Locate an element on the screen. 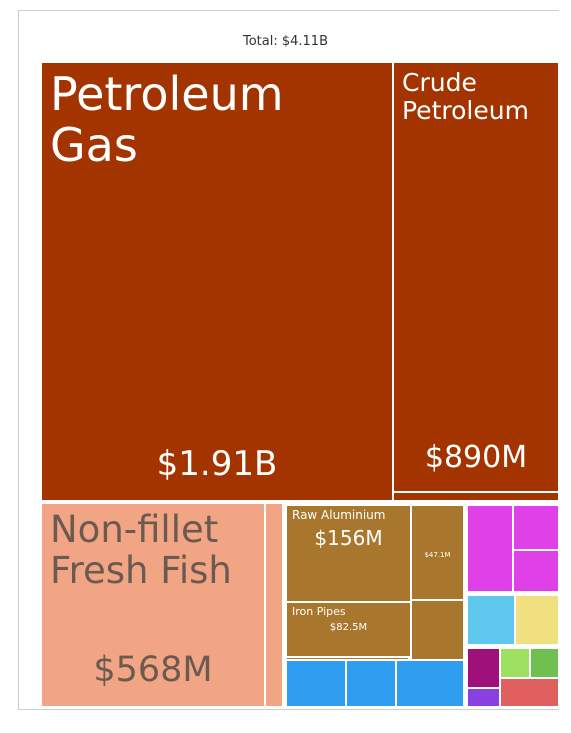 The width and height of the screenshot is (571, 733). tile: Non-fillet Fresh Fish $568M is located at coordinates (153, 605).